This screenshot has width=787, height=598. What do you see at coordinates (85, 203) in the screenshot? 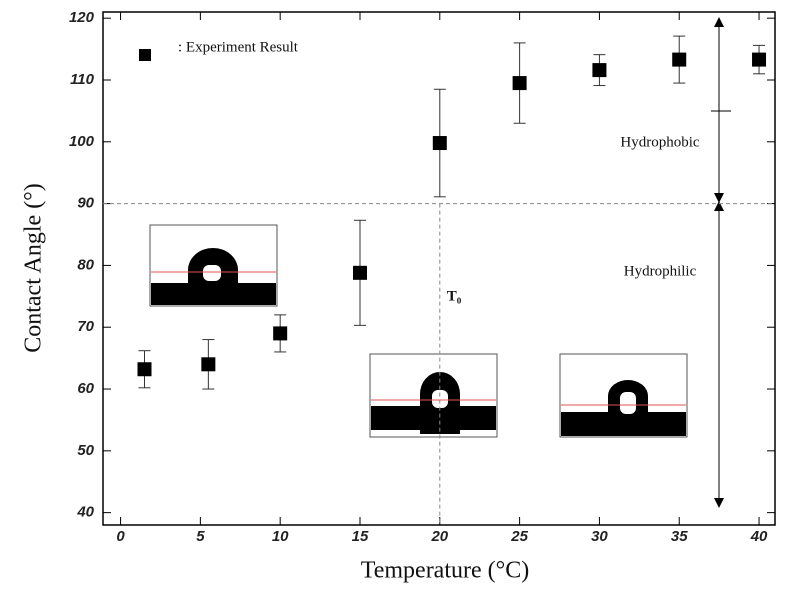
I see `y-tick-label: 90` at bounding box center [85, 203].